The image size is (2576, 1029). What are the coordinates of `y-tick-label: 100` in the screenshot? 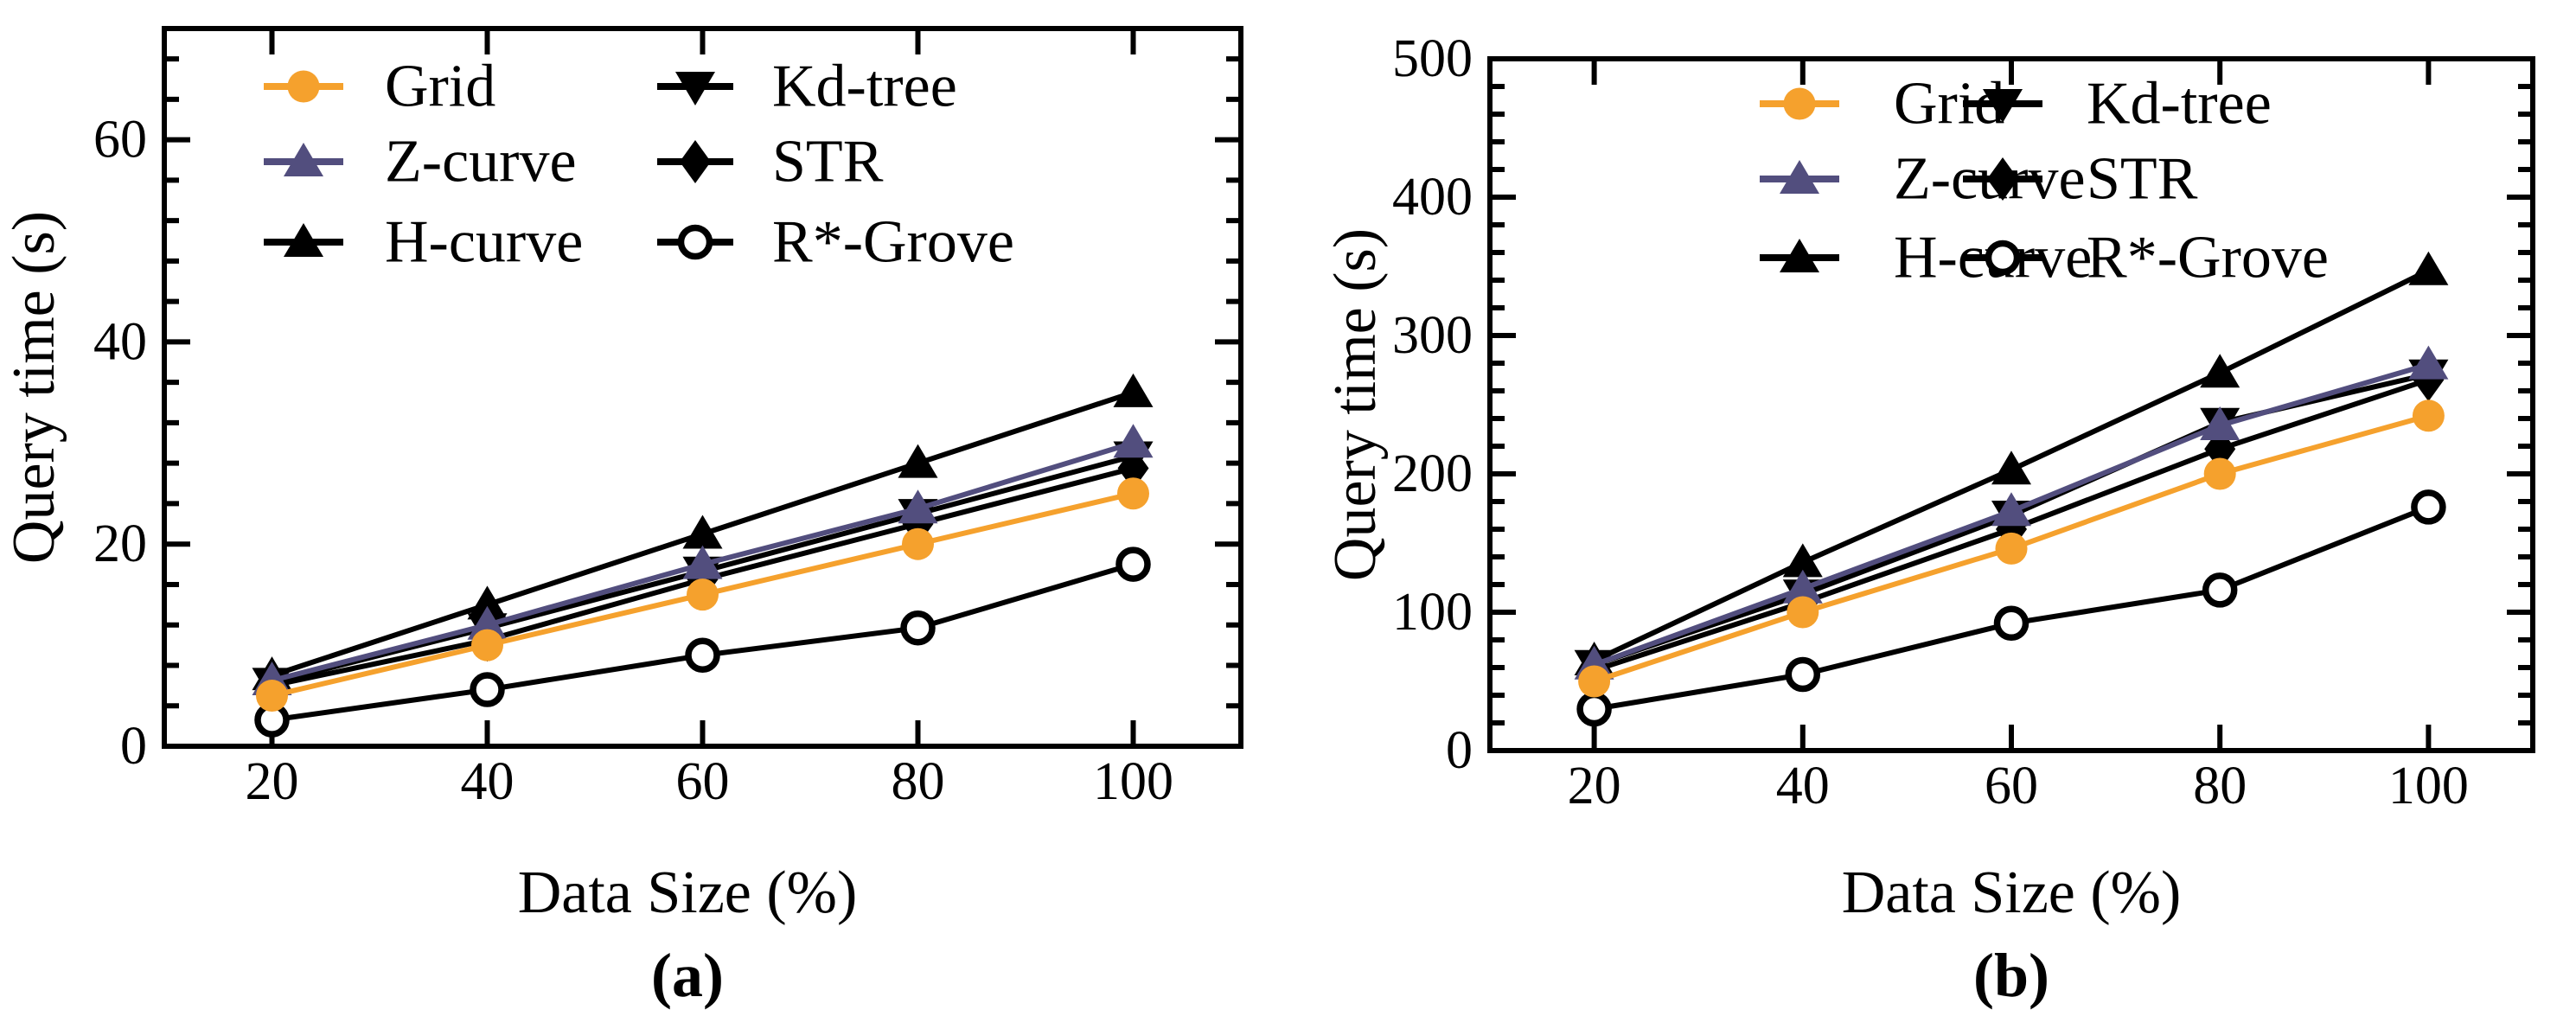 It's located at (1433, 612).